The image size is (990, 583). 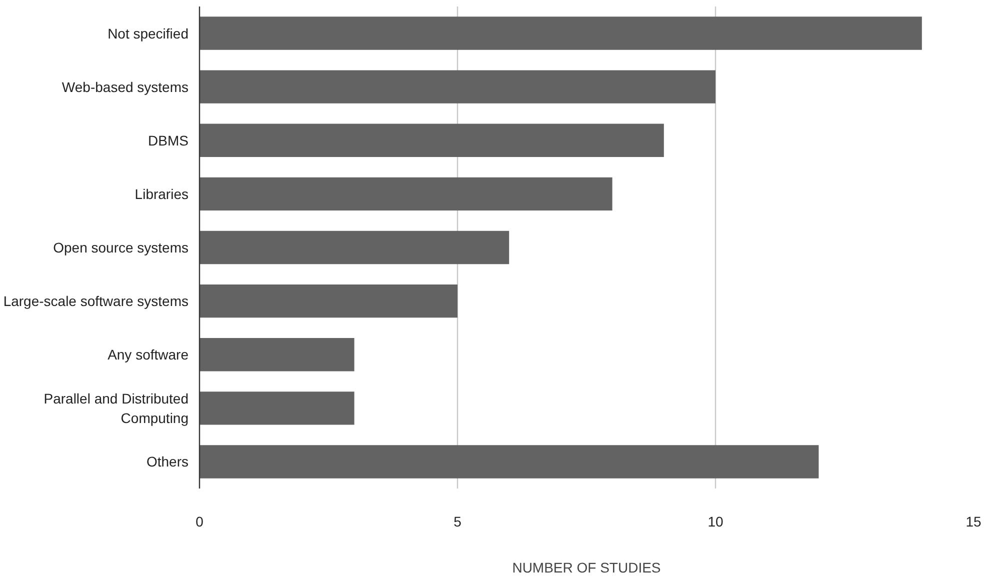 I want to click on x-tick-label: 10, so click(x=716, y=522).